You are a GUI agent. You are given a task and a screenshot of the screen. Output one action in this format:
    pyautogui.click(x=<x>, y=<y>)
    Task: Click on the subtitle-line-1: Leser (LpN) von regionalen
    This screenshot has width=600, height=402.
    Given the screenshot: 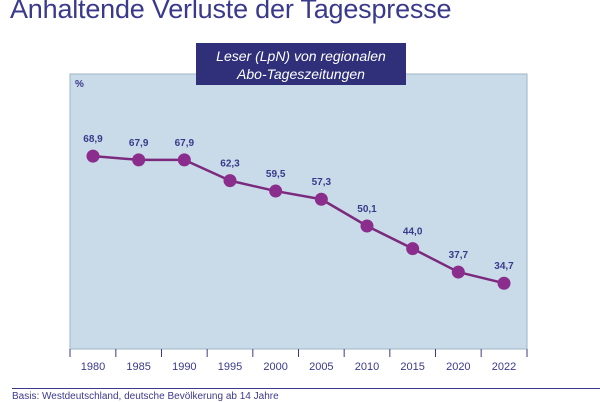 What is the action you would take?
    pyautogui.click(x=301, y=55)
    